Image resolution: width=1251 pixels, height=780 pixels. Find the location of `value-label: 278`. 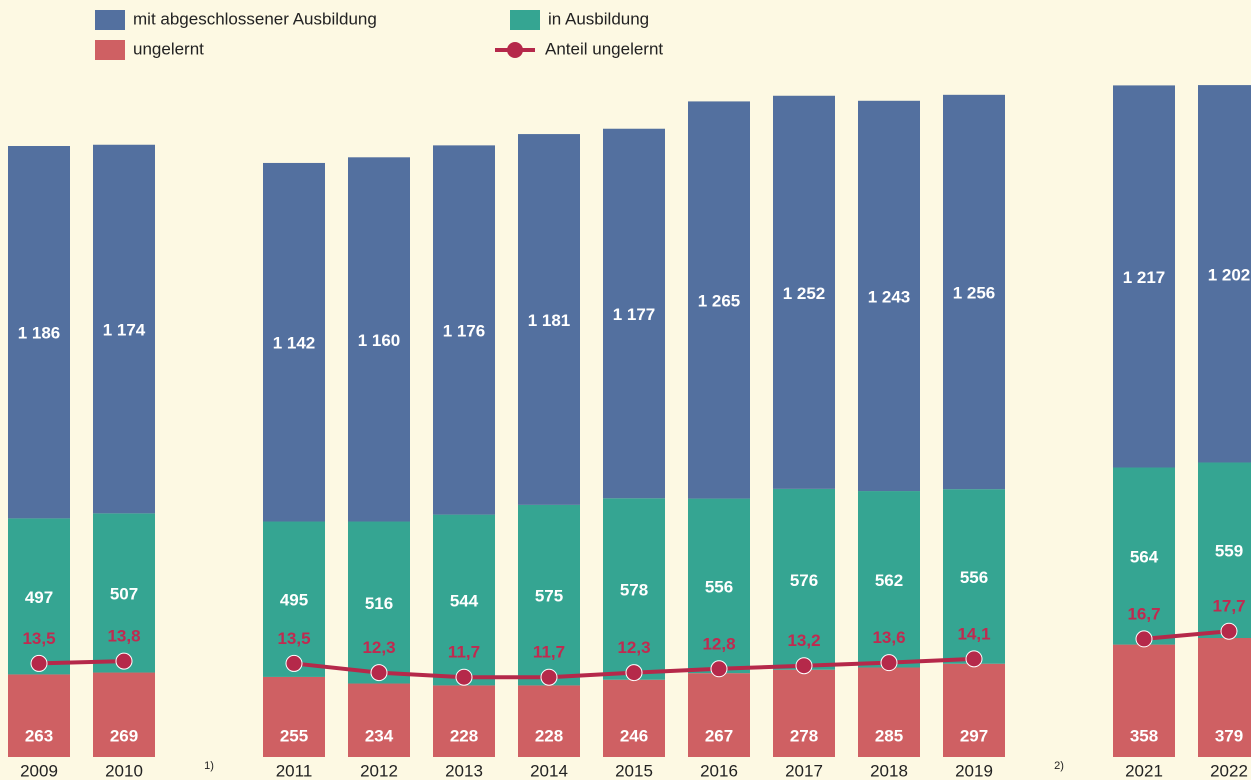

value-label: 278 is located at coordinates (804, 735).